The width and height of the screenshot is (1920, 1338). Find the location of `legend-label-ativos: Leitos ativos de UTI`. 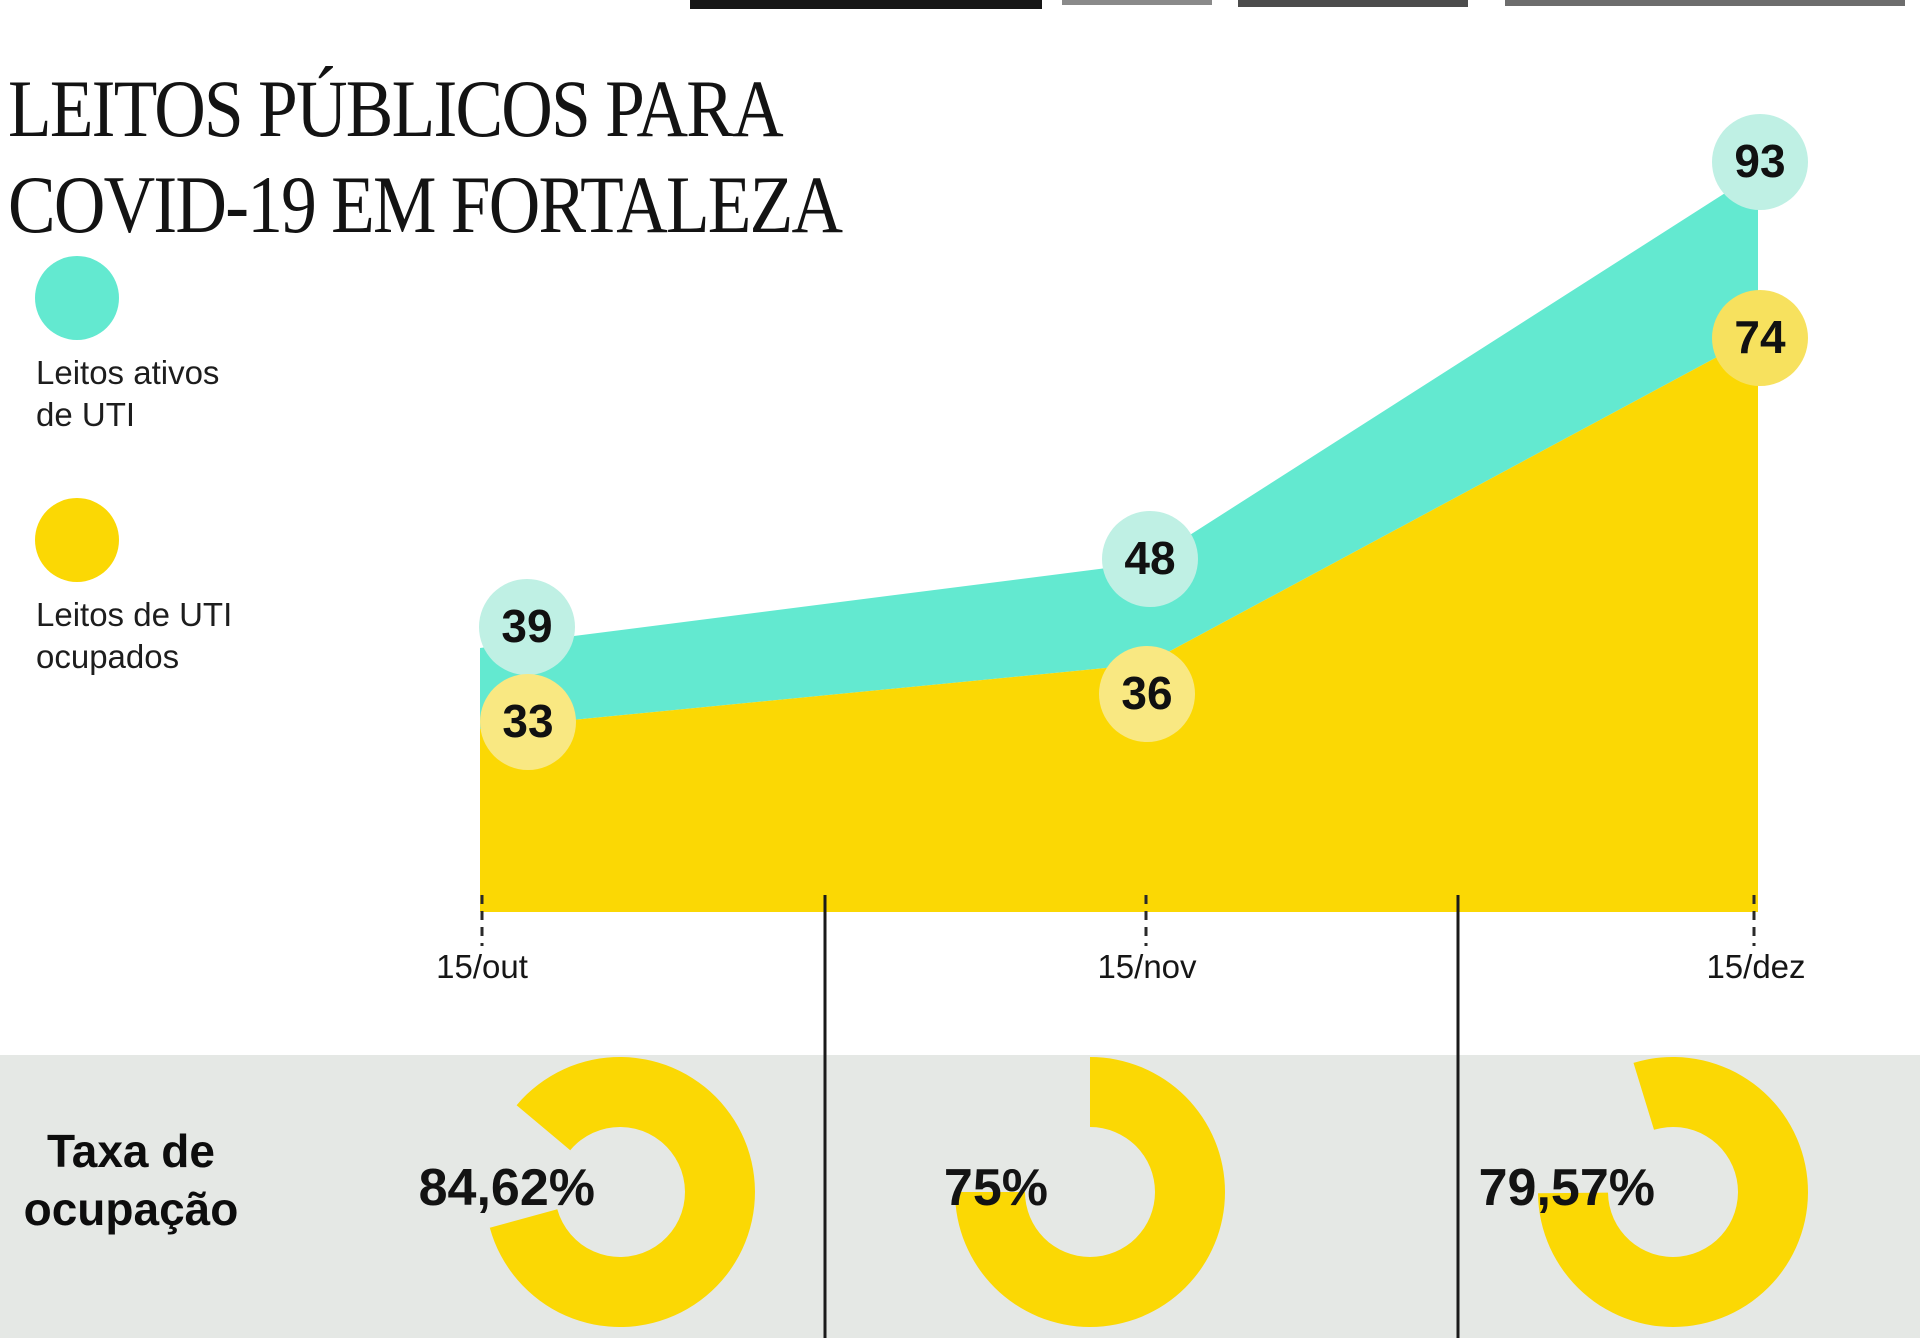

legend-label-ativos: Leitos ativos de UTI is located at coordinates (127, 394).